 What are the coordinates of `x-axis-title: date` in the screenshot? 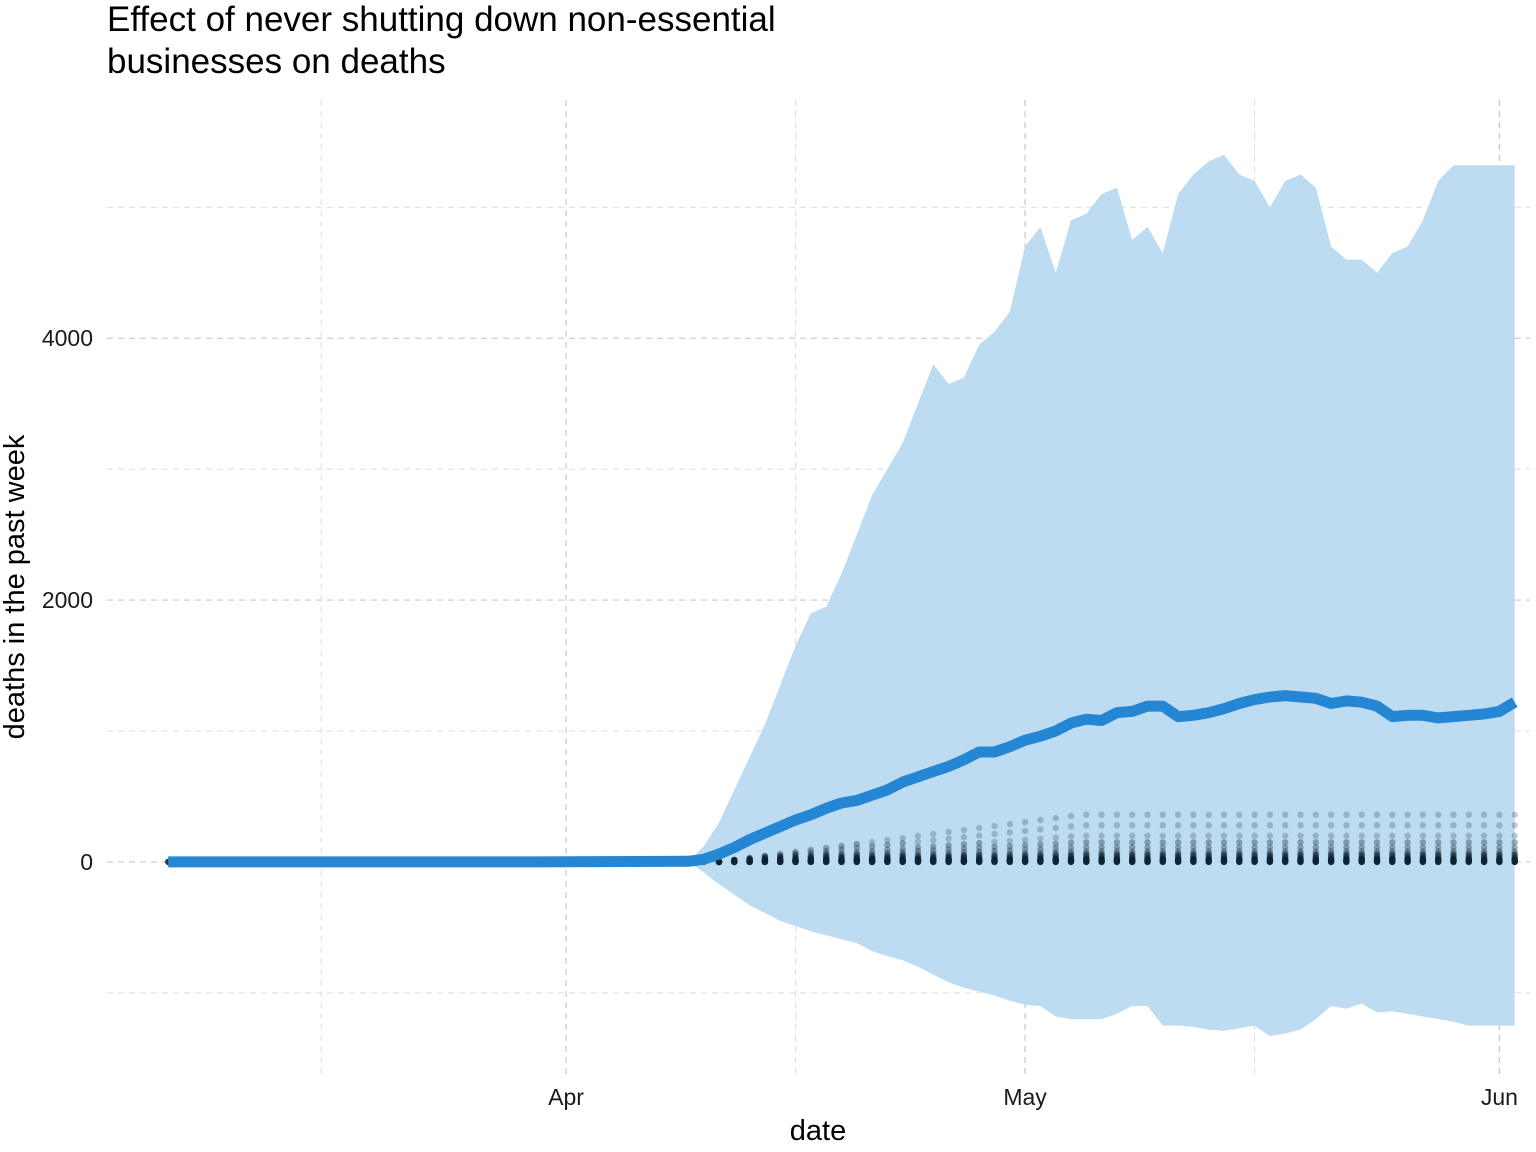 It's located at (818, 1131).